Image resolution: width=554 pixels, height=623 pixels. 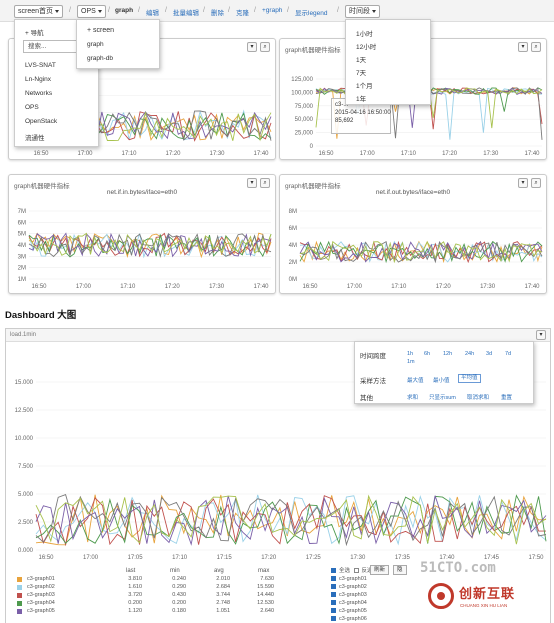 What do you see at coordinates (293, 246) in the screenshot?
I see `y-tick-label: 4M` at bounding box center [293, 246].